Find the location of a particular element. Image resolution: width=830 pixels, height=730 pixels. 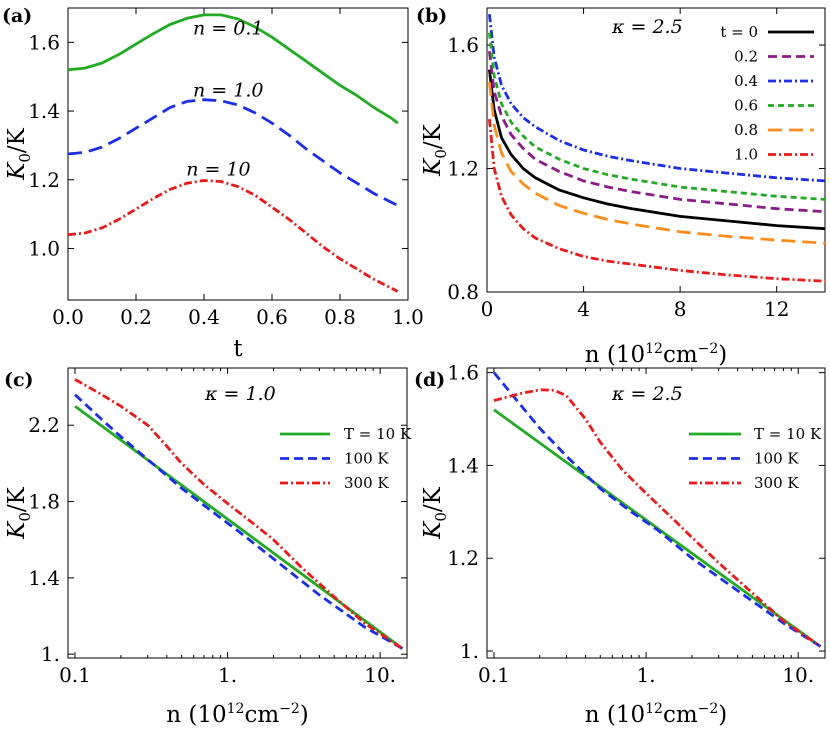

legend-label: t = 0 is located at coordinates (739, 32).